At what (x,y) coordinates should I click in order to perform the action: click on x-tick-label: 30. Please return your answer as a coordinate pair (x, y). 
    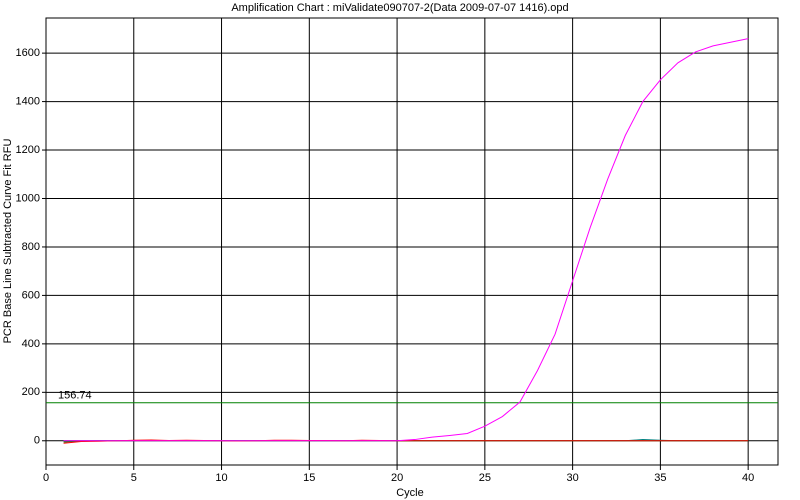
    Looking at the image, I should click on (572, 478).